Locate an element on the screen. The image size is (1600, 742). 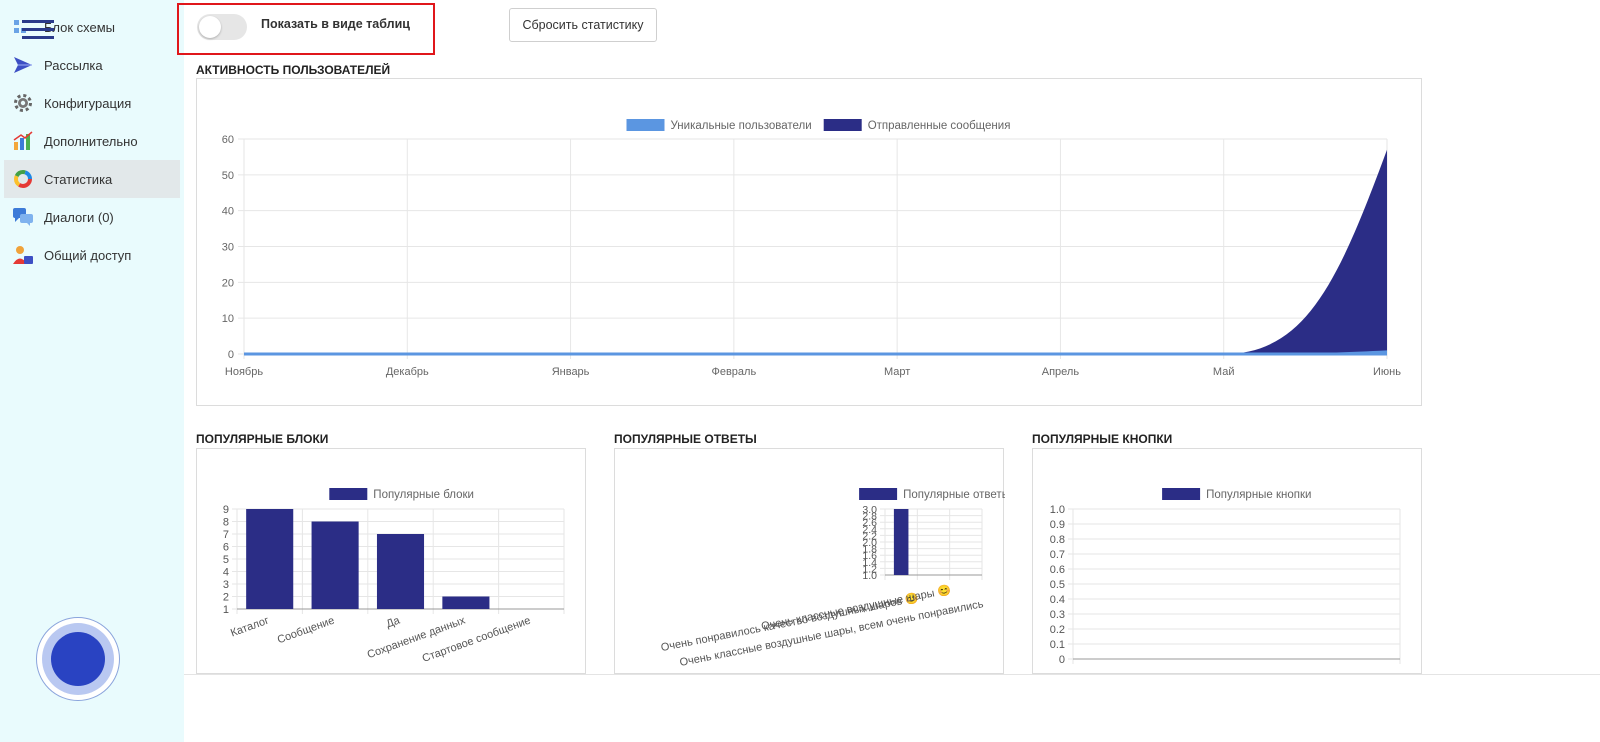
y-tick-label: 5 is located at coordinates (226, 560).